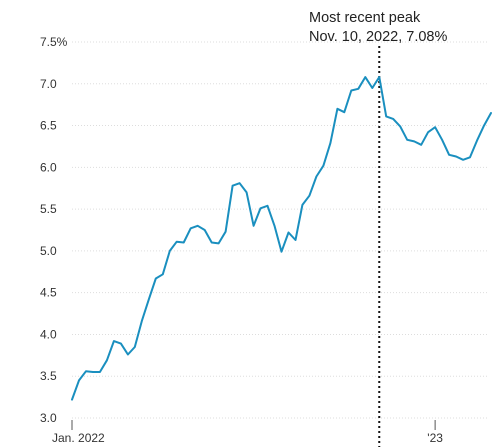 The height and width of the screenshot is (447, 500). What do you see at coordinates (48, 293) in the screenshot?
I see `y-tick-label: 4.5` at bounding box center [48, 293].